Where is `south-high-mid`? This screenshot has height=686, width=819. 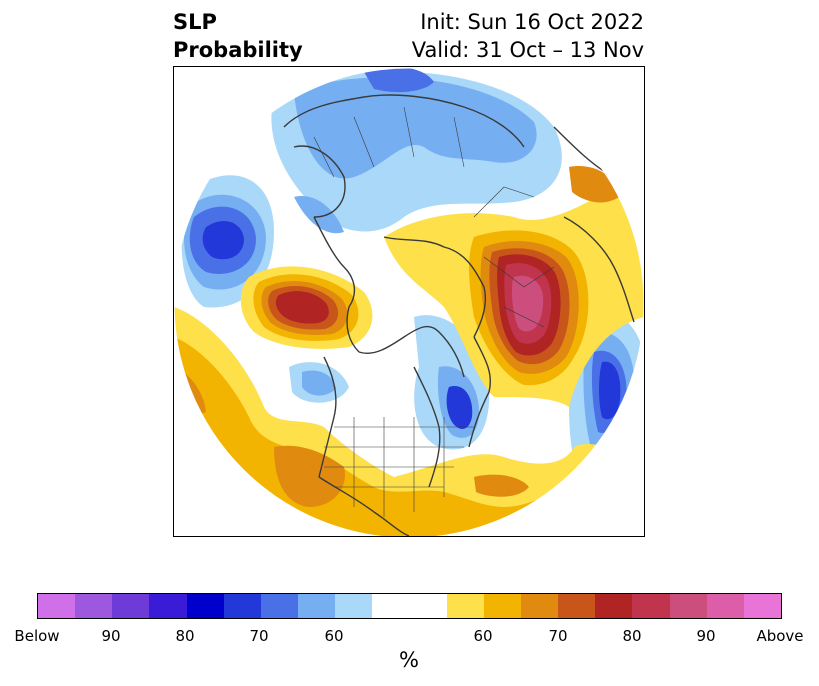 south-high-mid is located at coordinates (364, 436).